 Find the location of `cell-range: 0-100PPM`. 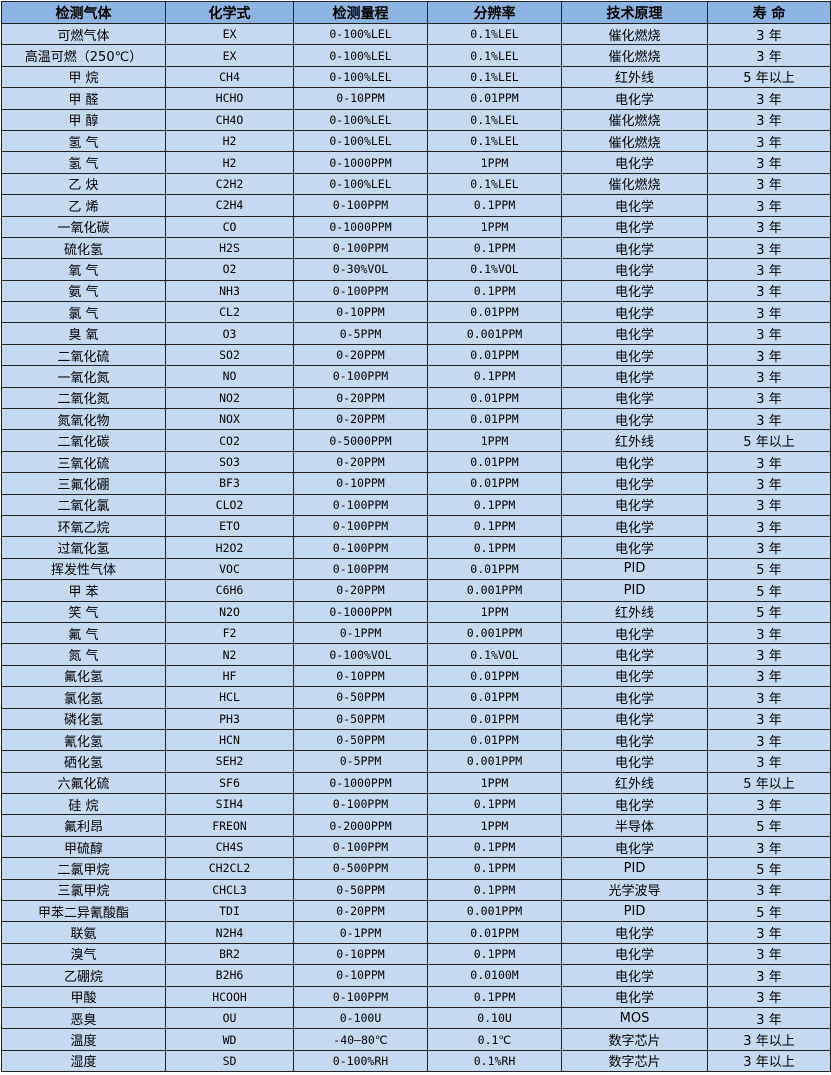

cell-range: 0-100PPM is located at coordinates (360, 996).